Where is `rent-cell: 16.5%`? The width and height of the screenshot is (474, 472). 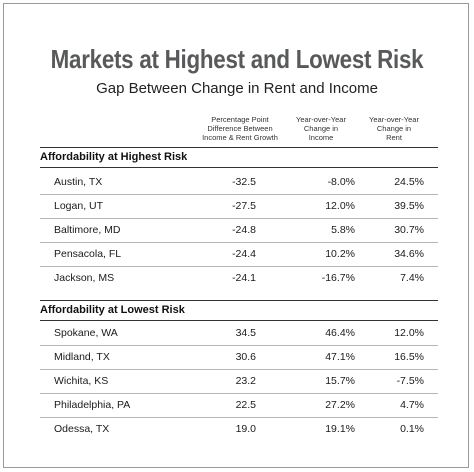
rent-cell: 16.5% is located at coordinates (409, 357).